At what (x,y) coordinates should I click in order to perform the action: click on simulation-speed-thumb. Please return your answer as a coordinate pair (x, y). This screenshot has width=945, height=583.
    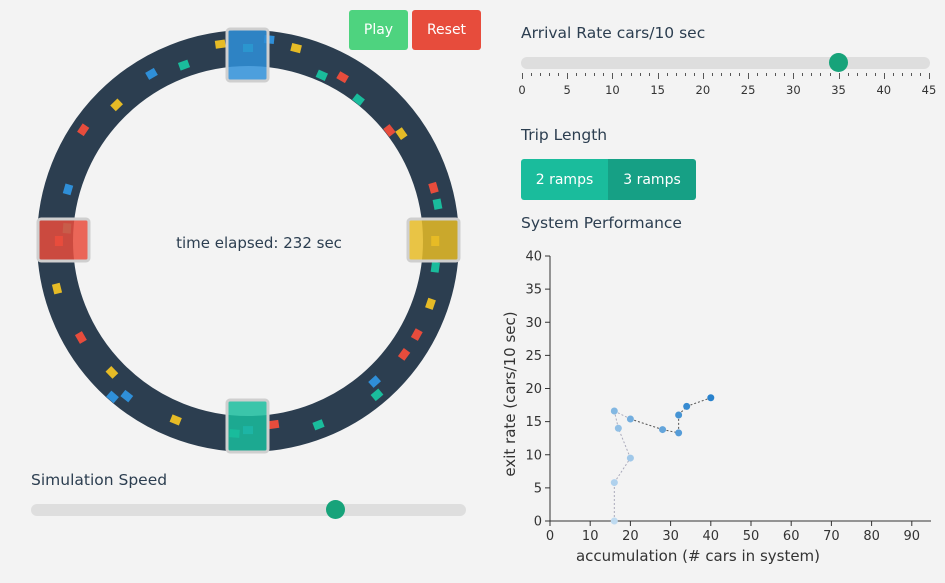
    Looking at the image, I should click on (335, 509).